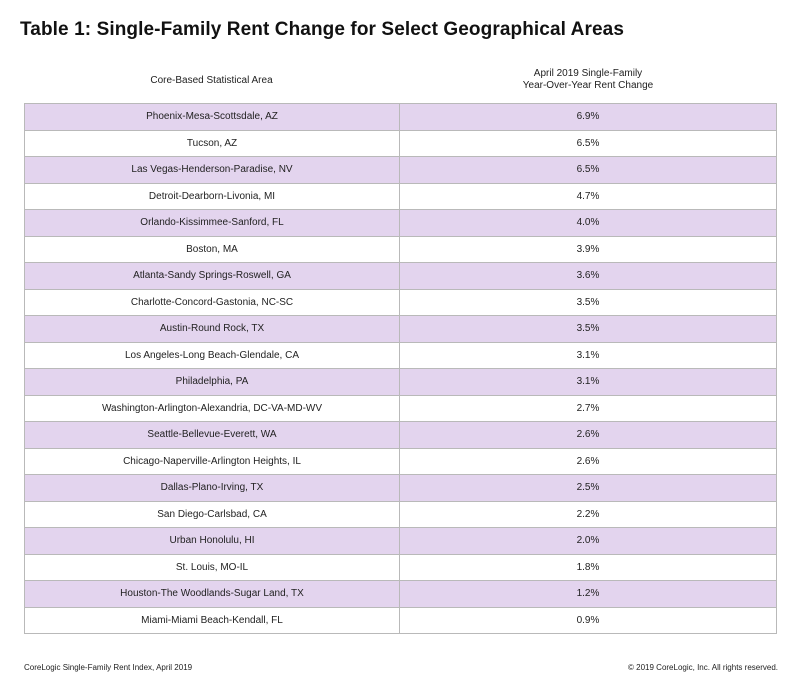 This screenshot has width=800, height=692. What do you see at coordinates (588, 408) in the screenshot?
I see `cell-rent-change: 2.7%` at bounding box center [588, 408].